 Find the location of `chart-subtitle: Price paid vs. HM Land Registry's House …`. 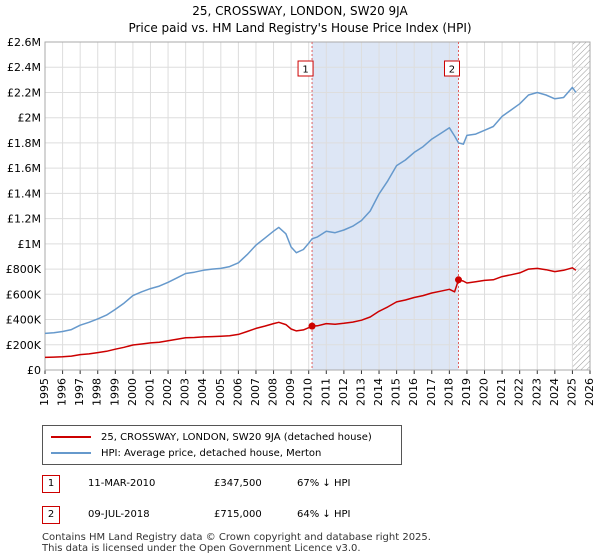

chart-subtitle: Price paid vs. HM Land Registry's House … is located at coordinates (300, 28).